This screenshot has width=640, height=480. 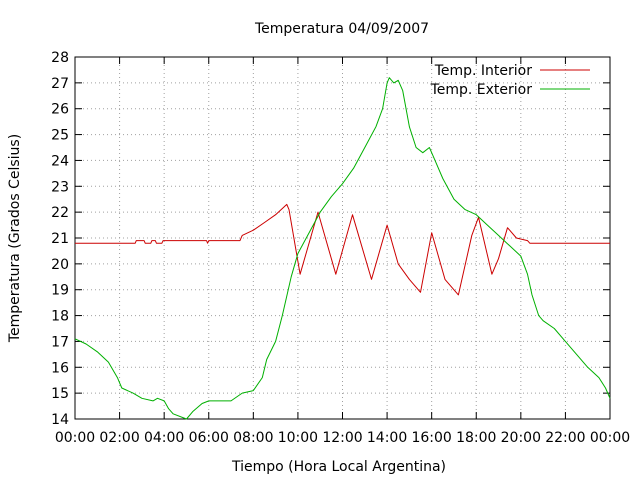 I want to click on x-tick-label: 12:00, so click(x=342, y=438).